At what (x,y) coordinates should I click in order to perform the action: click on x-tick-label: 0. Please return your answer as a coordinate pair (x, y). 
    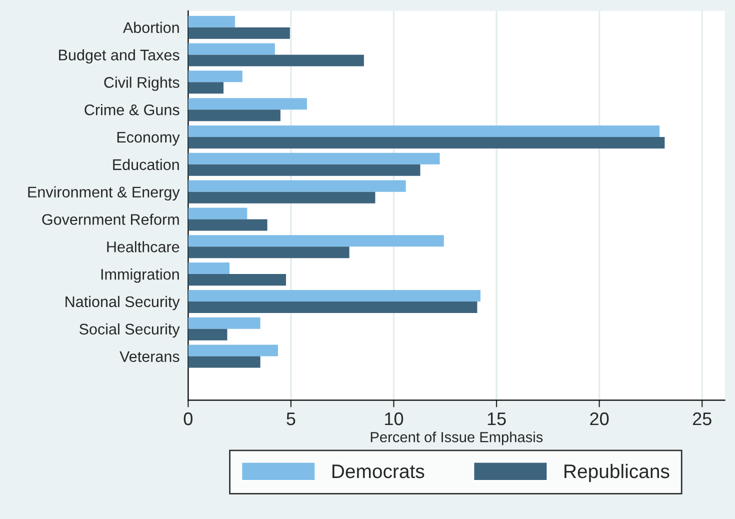
    Looking at the image, I should click on (188, 419).